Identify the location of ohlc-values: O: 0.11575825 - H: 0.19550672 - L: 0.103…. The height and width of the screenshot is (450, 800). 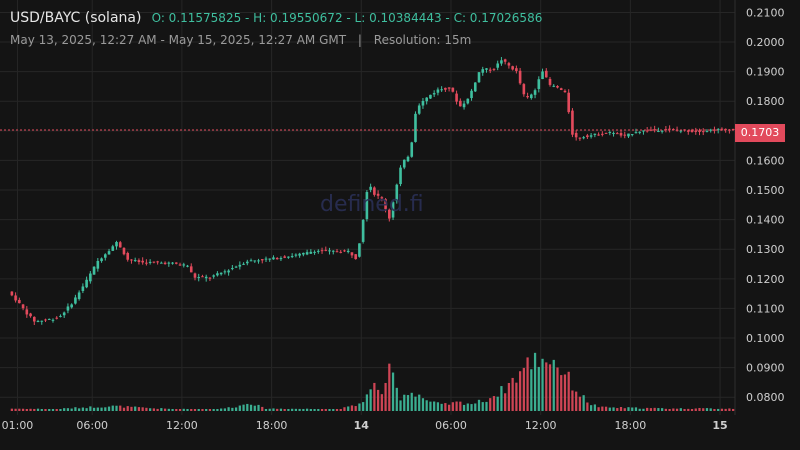
(347, 18).